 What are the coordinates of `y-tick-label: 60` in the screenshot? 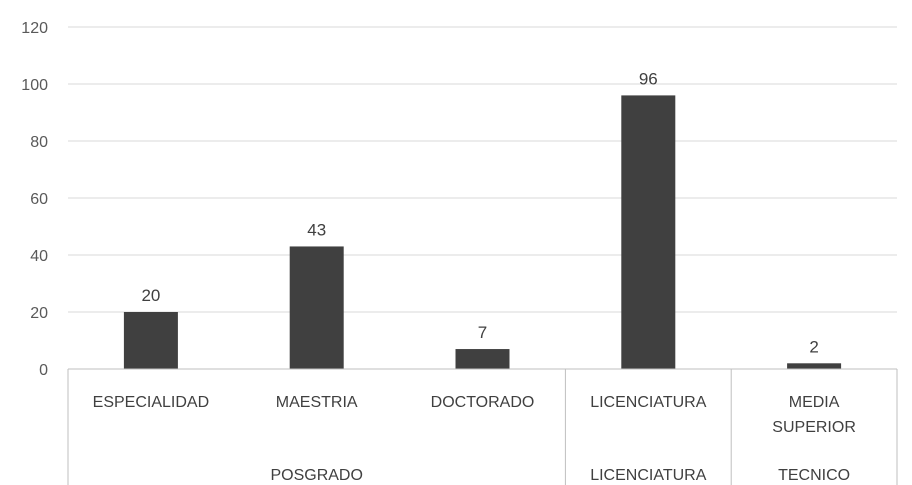 It's located at (39, 199).